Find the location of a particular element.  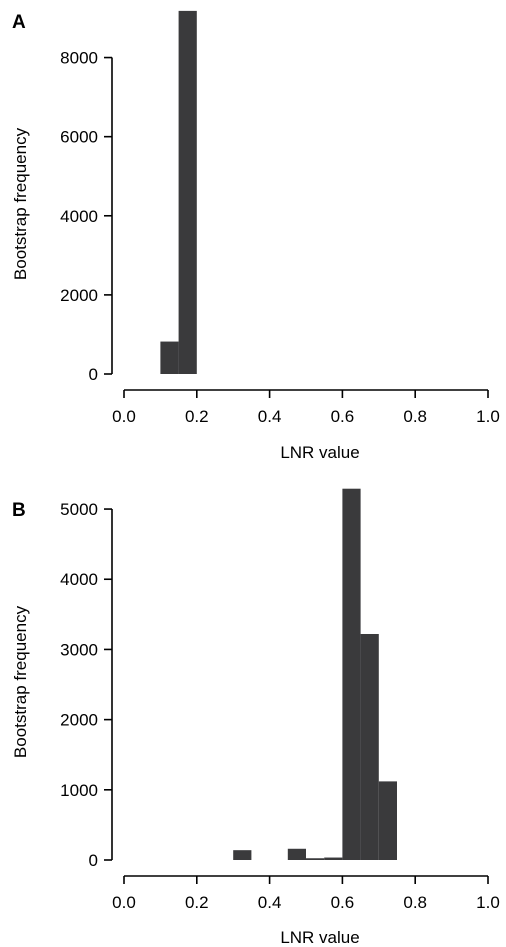

y-tick-label: 5000 is located at coordinates (79, 509).